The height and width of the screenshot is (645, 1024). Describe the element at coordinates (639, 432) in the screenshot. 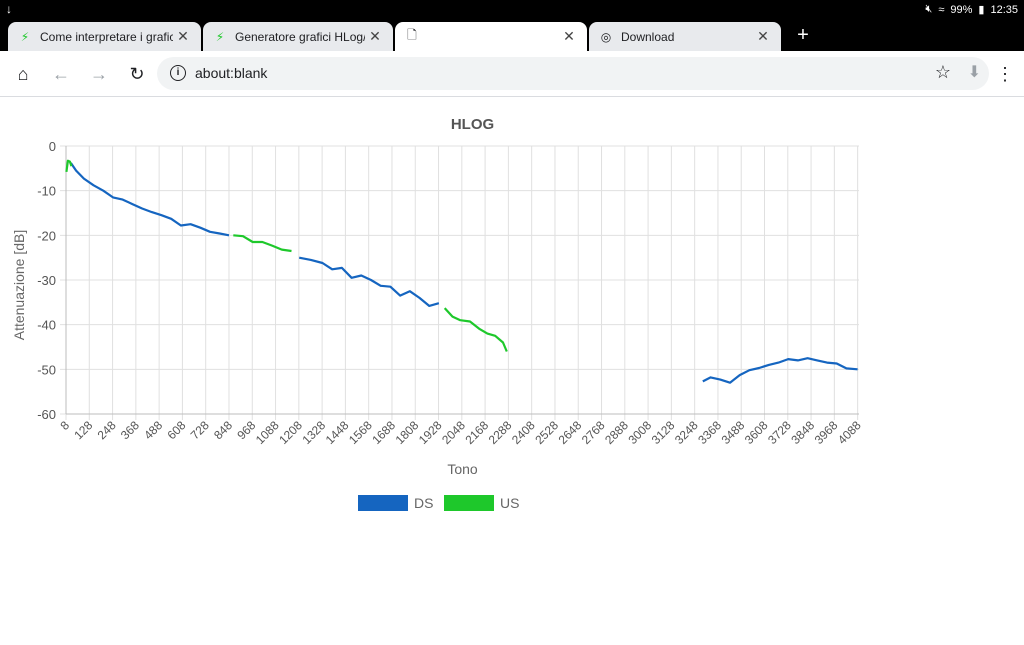

I see `x-tick-label: 3008` at that location.